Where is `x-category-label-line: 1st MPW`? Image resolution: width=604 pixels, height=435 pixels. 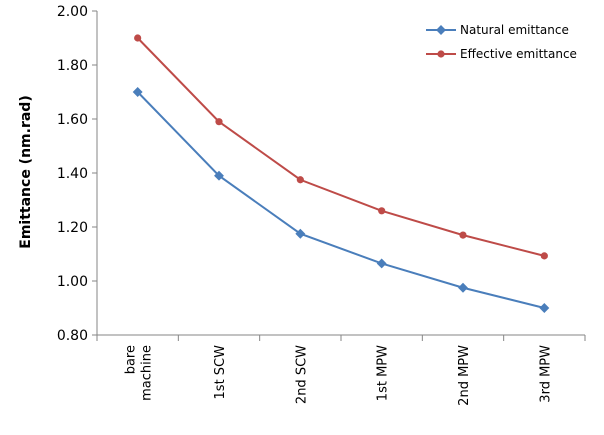
x-category-label-line: 1st MPW is located at coordinates (383, 373).